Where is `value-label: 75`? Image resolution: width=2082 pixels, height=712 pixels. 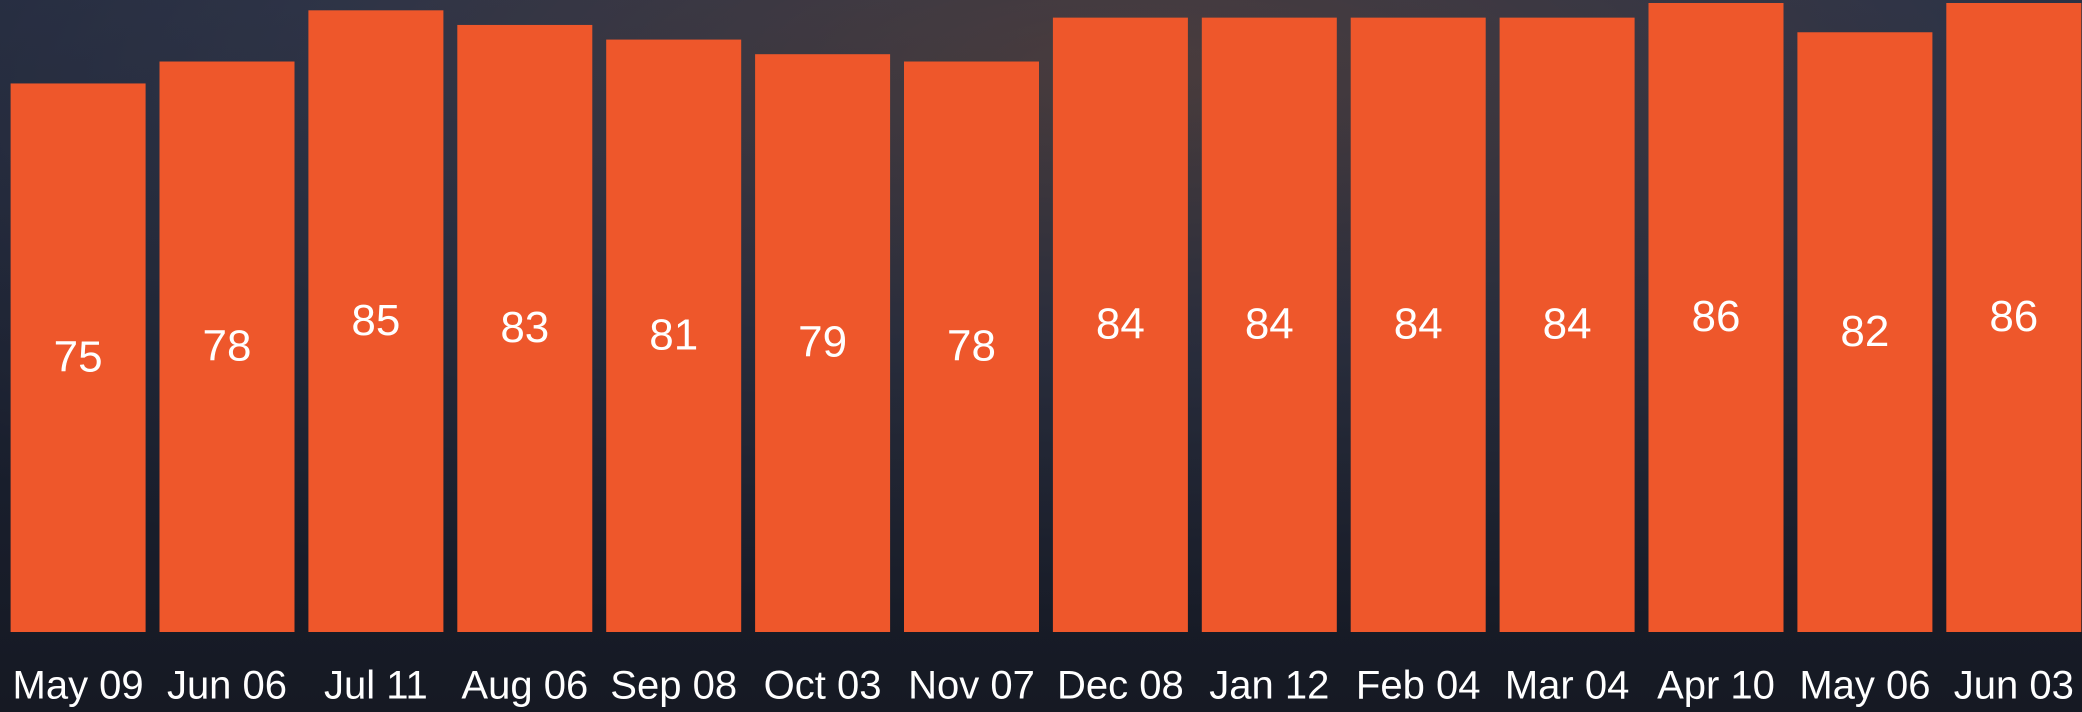
value-label: 75 is located at coordinates (78, 356).